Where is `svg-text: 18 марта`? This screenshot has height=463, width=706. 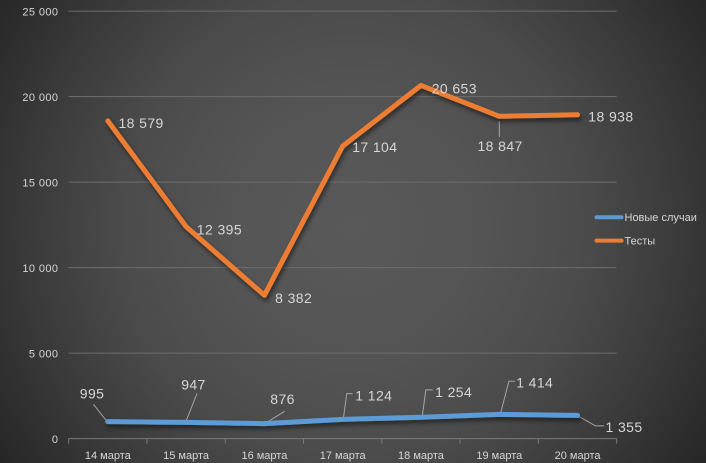
svg-text: 18 марта is located at coordinates (421, 456).